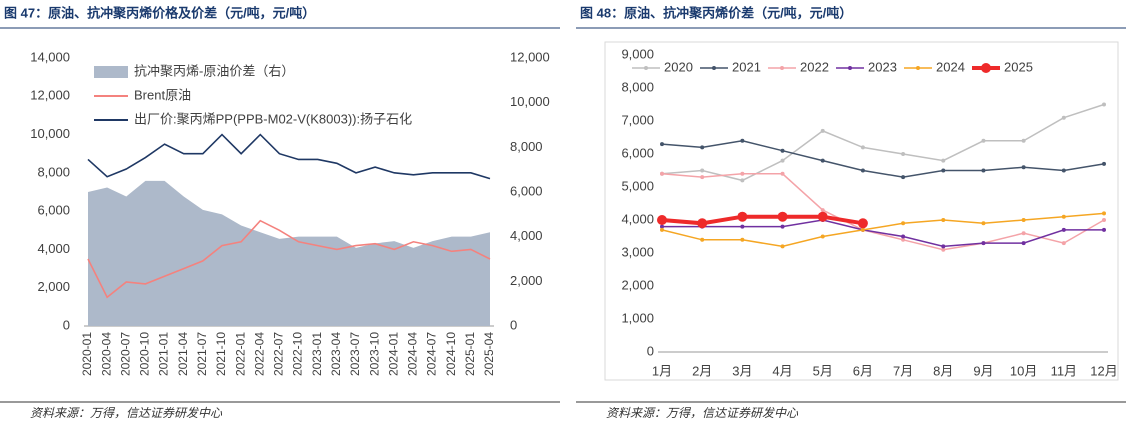 Image resolution: width=1126 pixels, height=426 pixels. Describe the element at coordinates (823, 370) in the screenshot. I see `x-tick-label: 5月` at that location.